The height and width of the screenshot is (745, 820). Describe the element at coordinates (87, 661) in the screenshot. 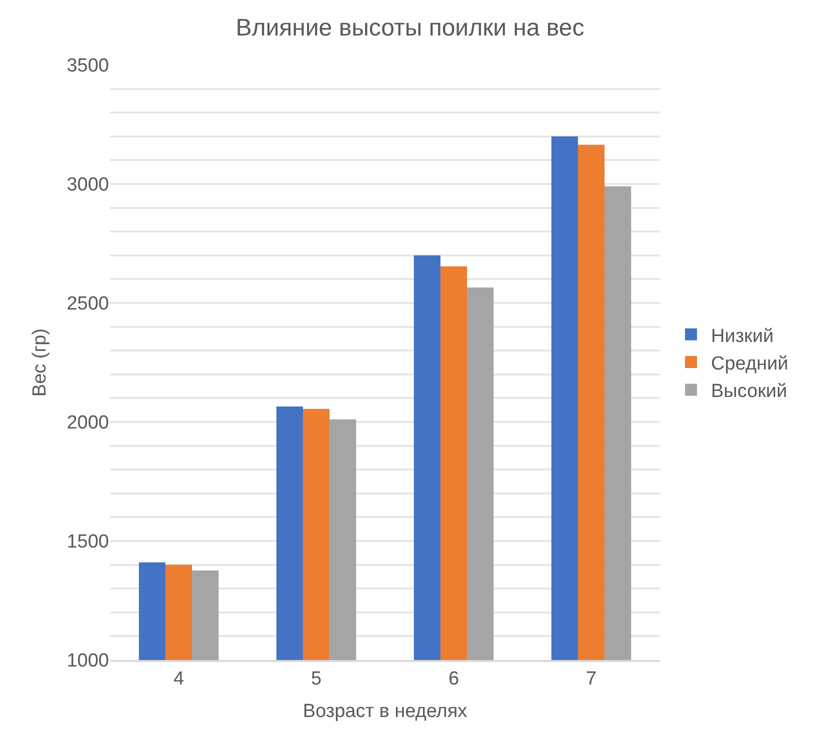

I see `y-tick-label: 1000` at that location.